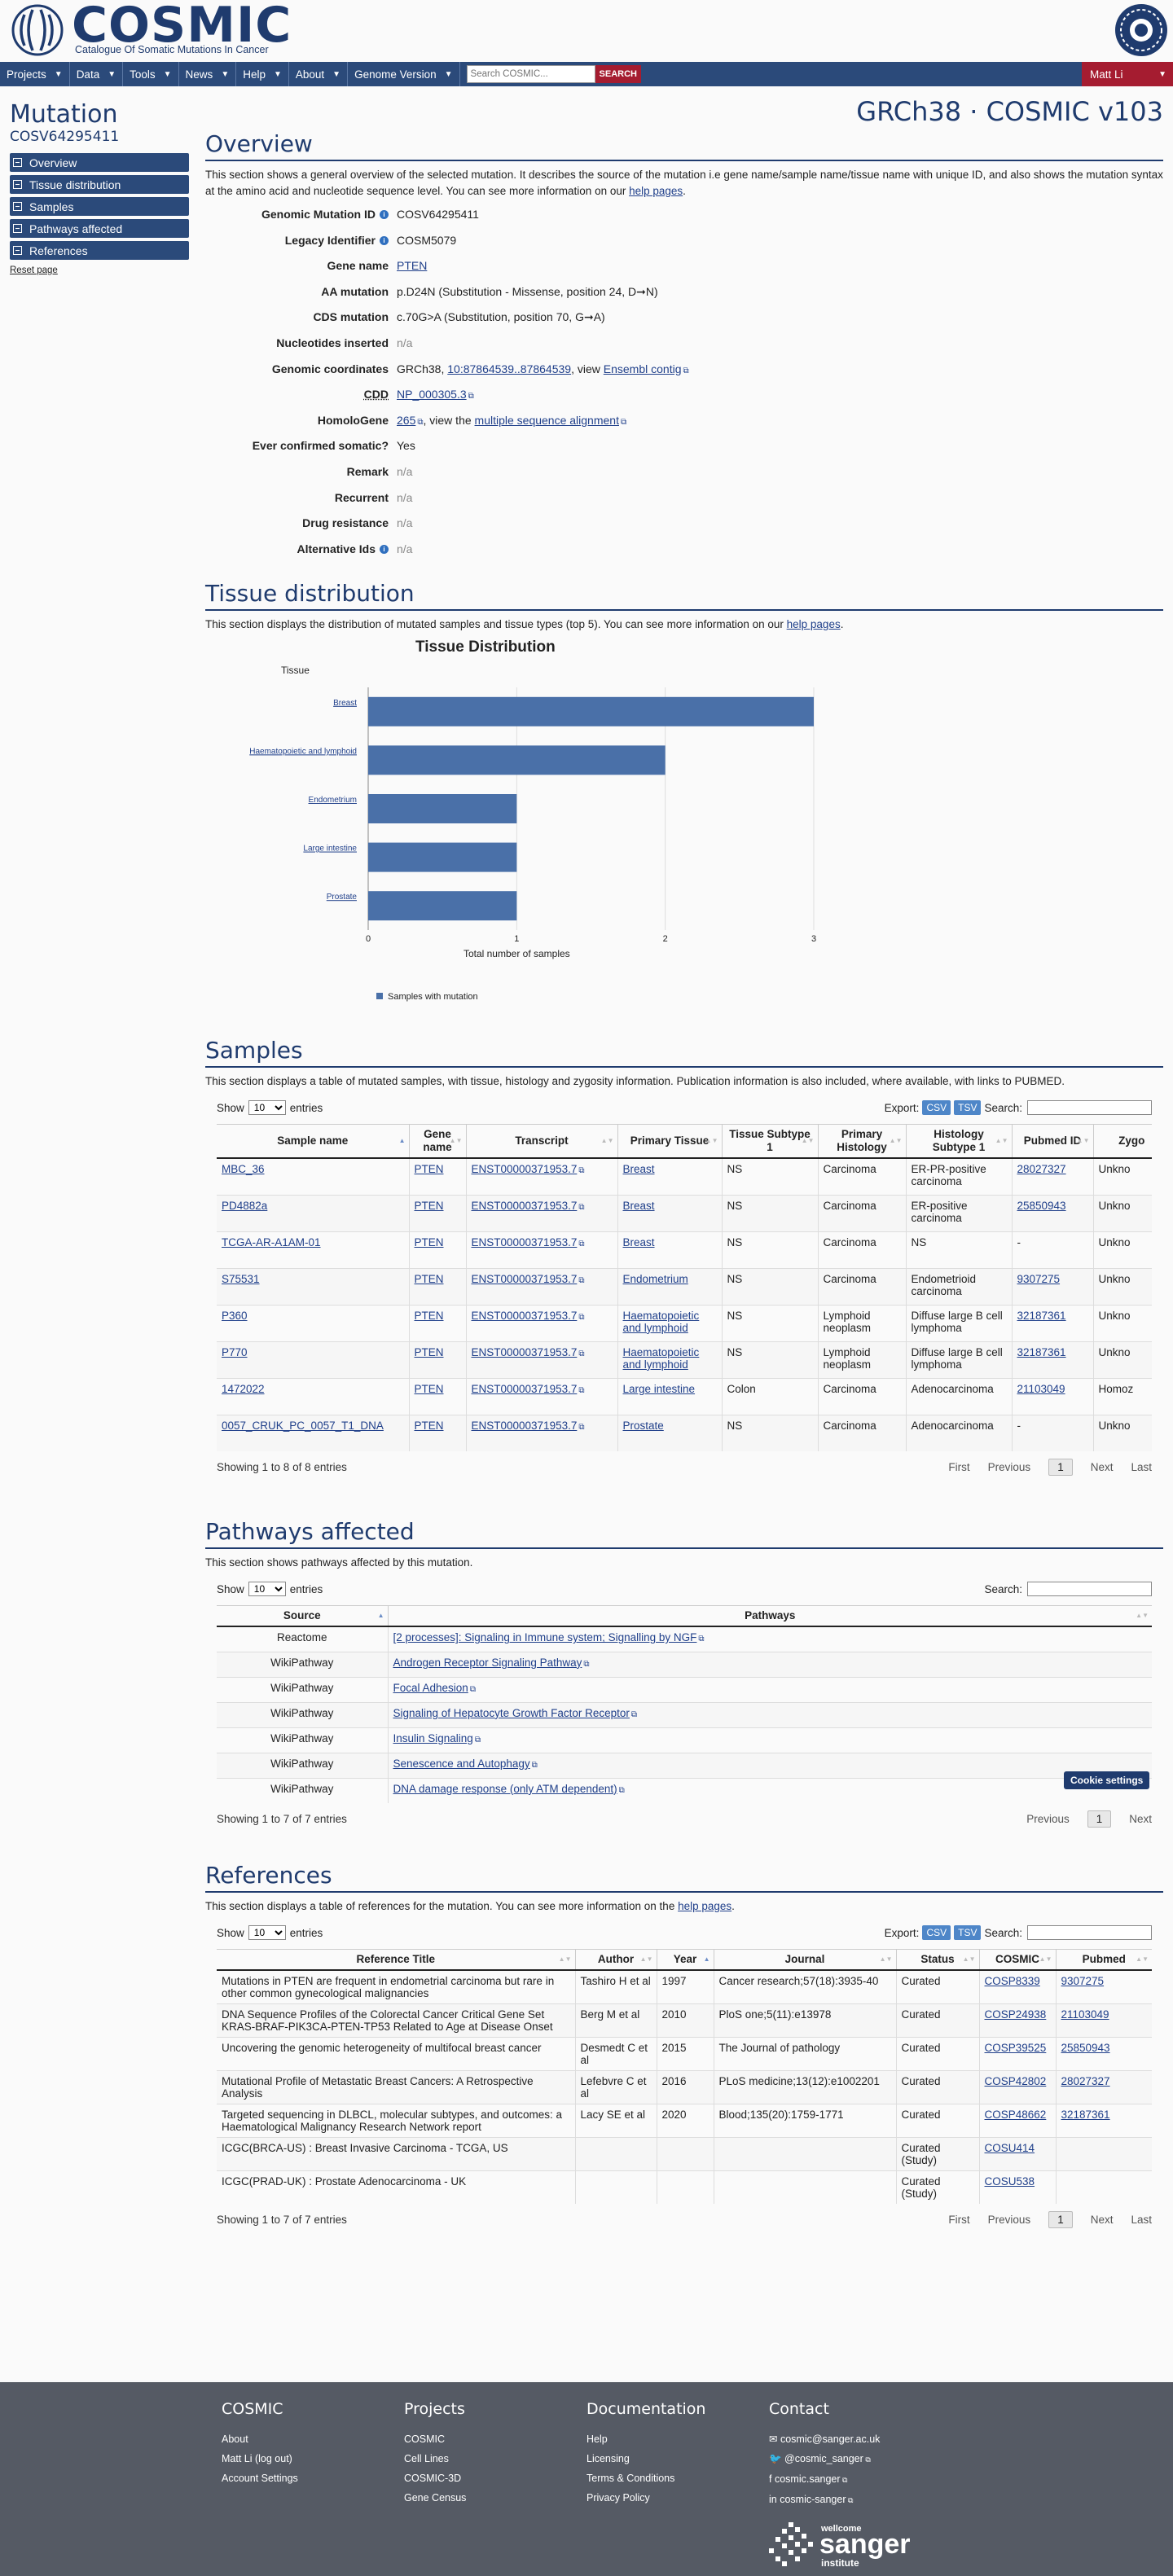 The height and width of the screenshot is (2576, 1173). Describe the element at coordinates (1039, 1278) in the screenshot. I see `cell-link: 9307275` at that location.